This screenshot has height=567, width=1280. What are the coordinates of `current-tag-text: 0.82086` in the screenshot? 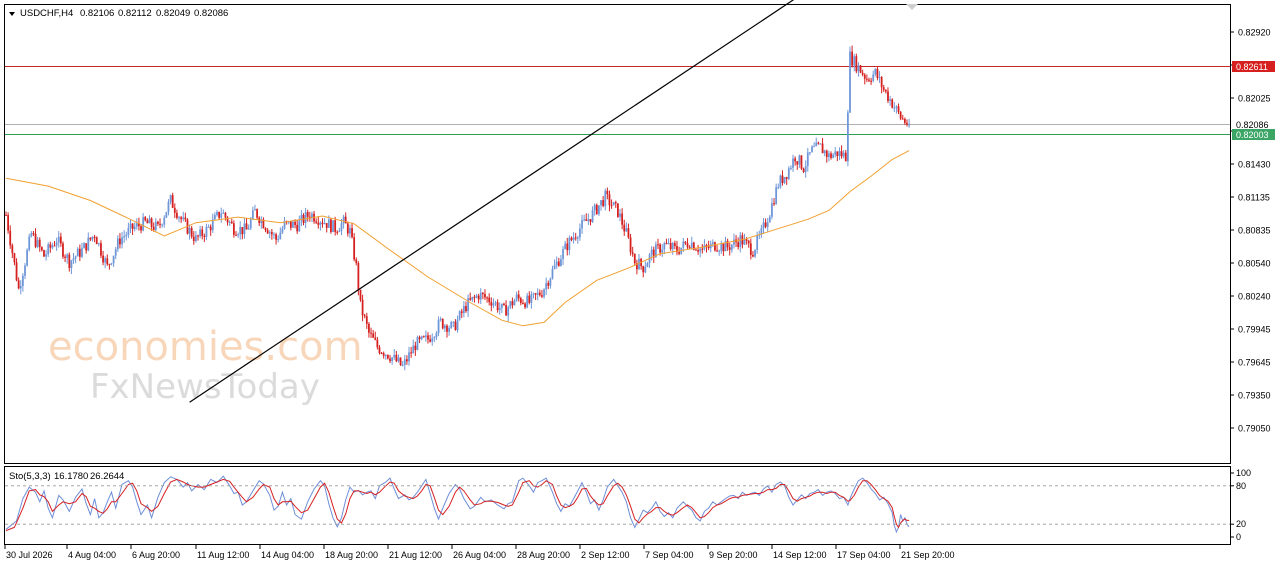 It's located at (1252, 125).